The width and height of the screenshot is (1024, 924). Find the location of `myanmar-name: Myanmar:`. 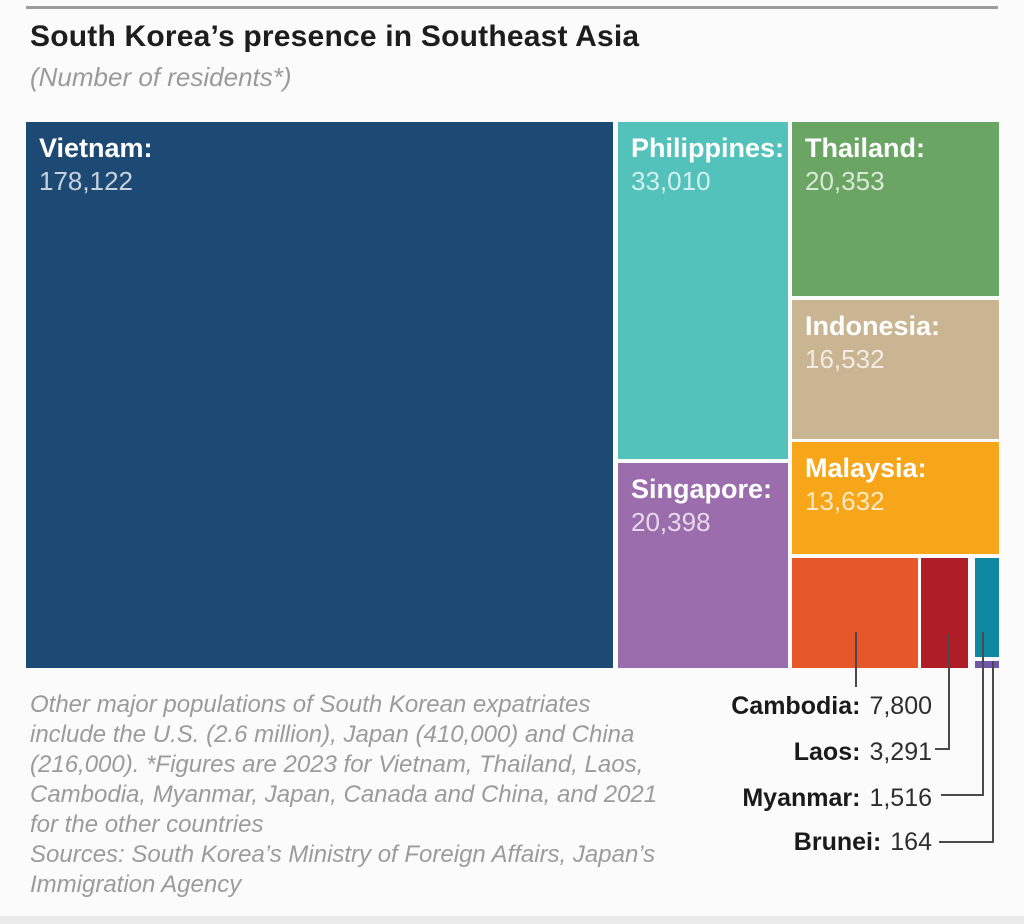

myanmar-name: Myanmar: is located at coordinates (801, 798).